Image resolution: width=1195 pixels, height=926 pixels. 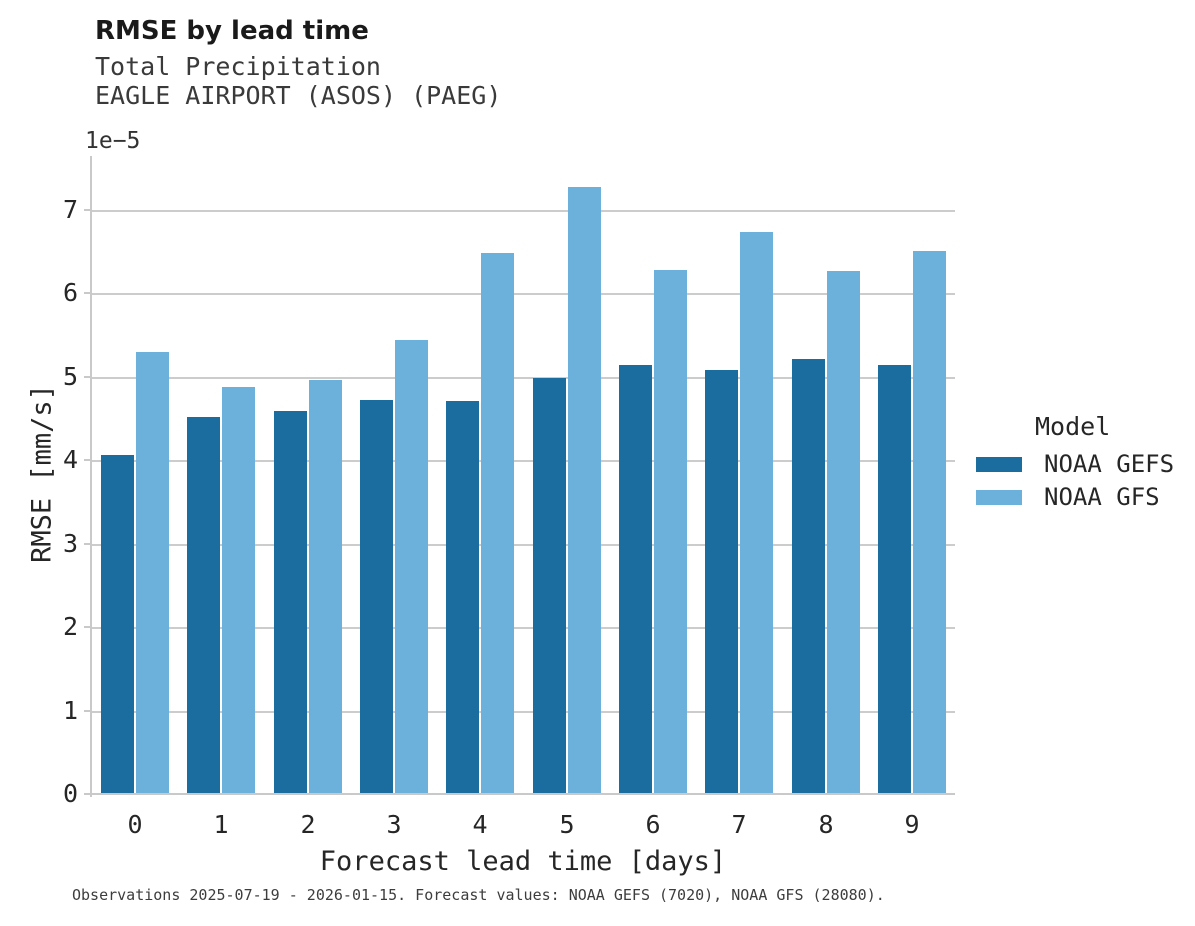 I want to click on y-tick-label-2: 2, so click(x=70, y=626).